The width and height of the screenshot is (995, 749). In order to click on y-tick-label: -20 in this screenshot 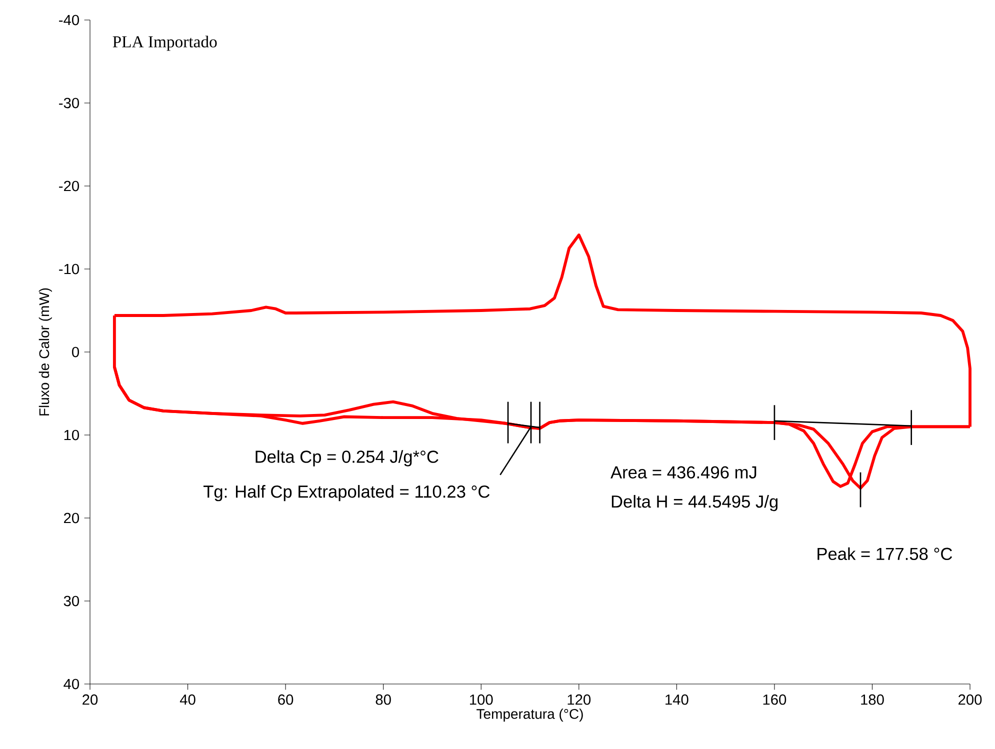, I will do `click(69, 186)`.